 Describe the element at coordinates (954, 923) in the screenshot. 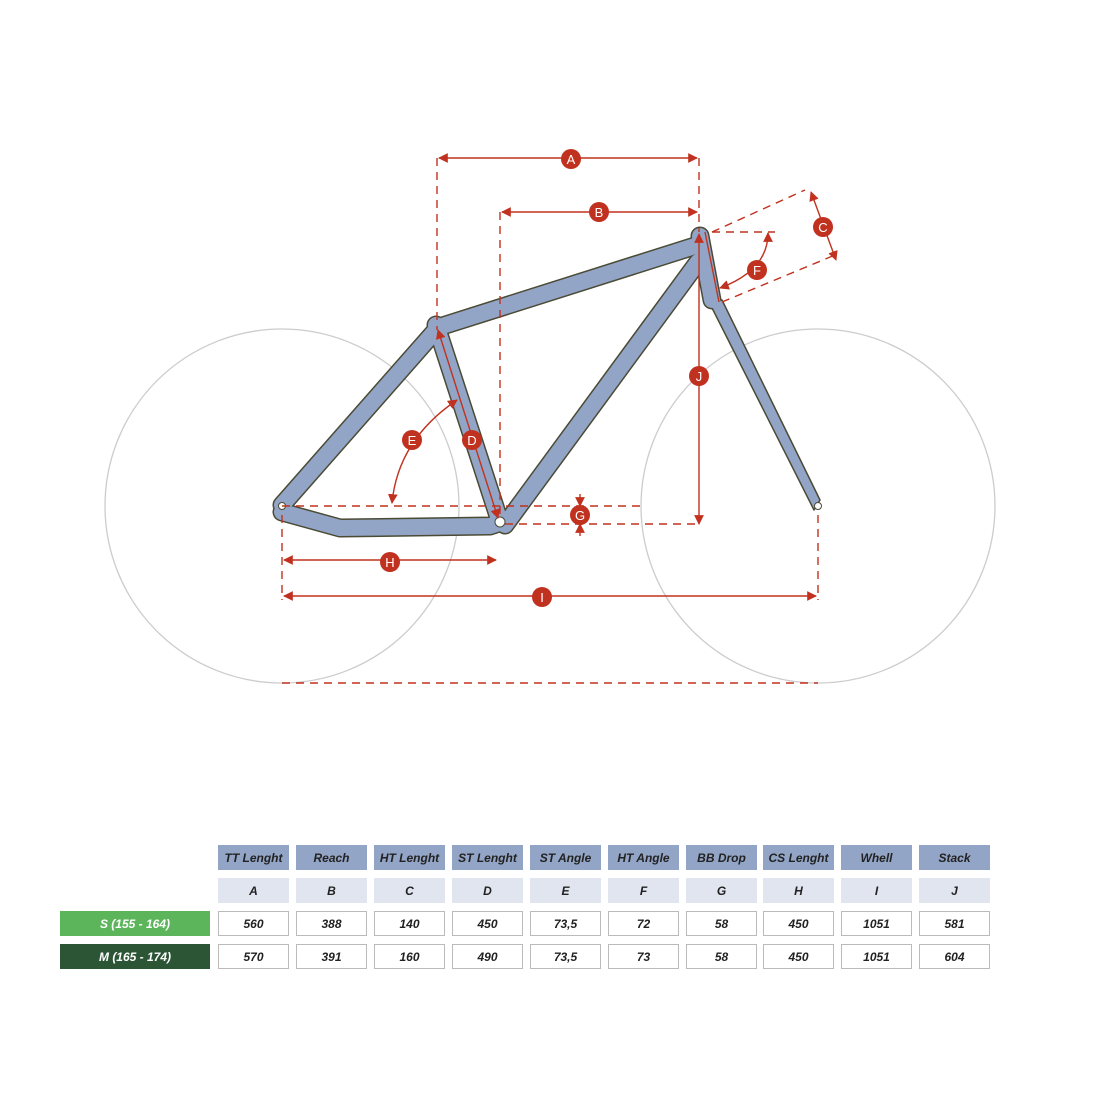

I see `table-cell: 581` at that location.